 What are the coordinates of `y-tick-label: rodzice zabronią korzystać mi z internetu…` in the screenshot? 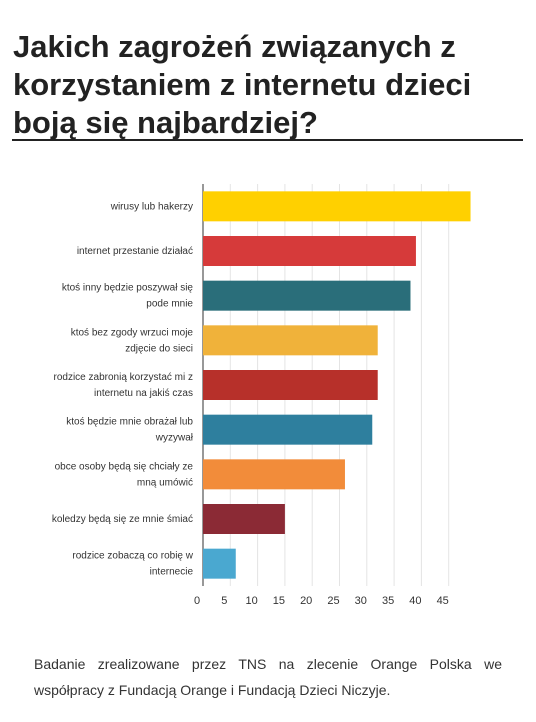 It's located at (124, 385).